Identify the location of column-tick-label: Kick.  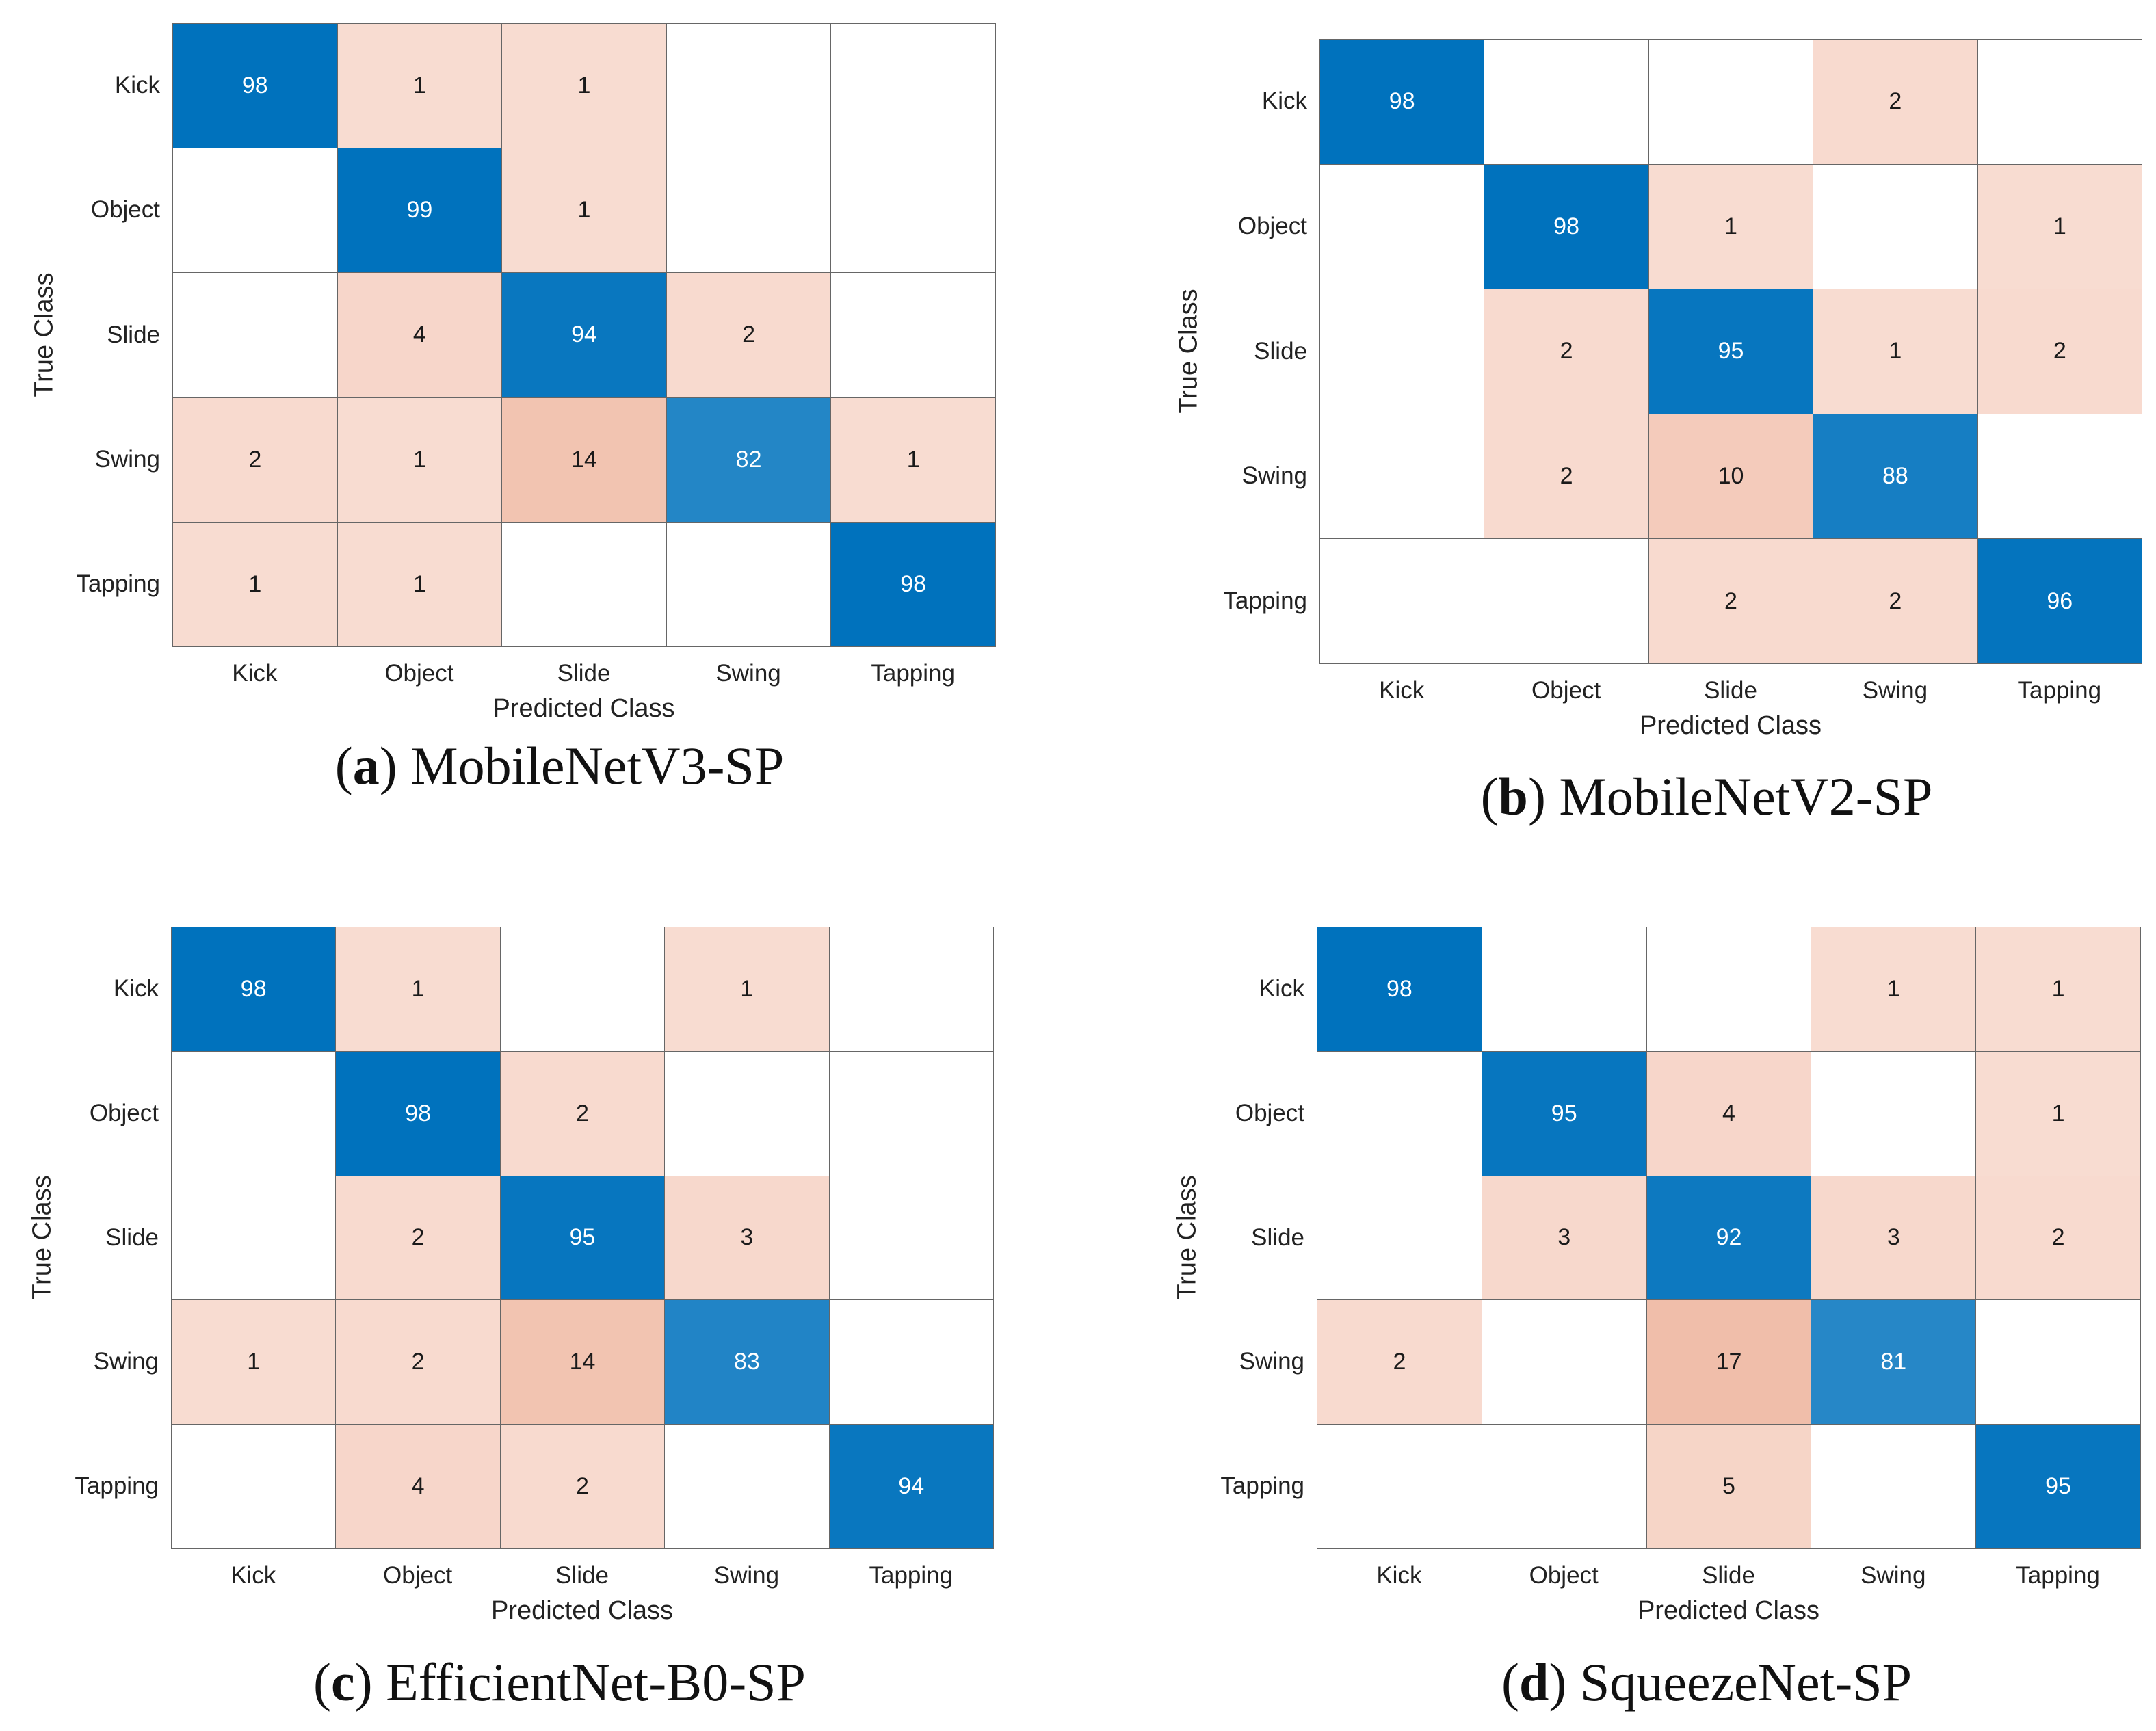
(255, 674).